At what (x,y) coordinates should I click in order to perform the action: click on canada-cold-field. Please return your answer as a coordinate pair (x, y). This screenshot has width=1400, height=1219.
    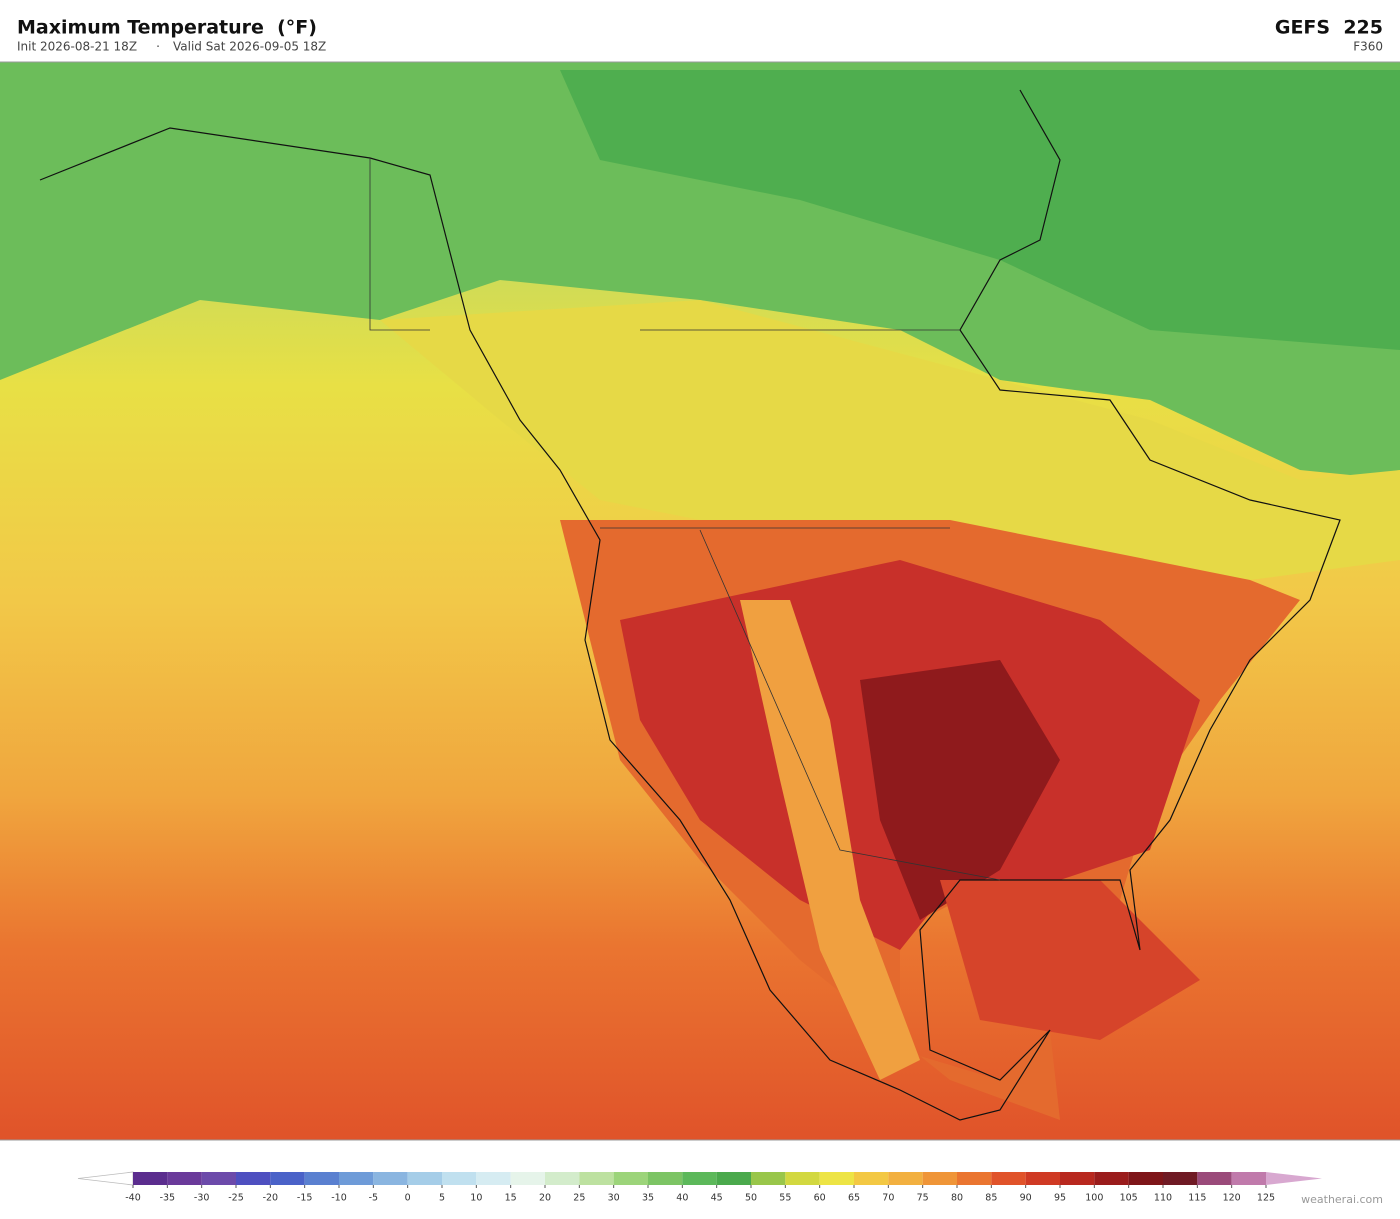
    Looking at the image, I should click on (980, 210).